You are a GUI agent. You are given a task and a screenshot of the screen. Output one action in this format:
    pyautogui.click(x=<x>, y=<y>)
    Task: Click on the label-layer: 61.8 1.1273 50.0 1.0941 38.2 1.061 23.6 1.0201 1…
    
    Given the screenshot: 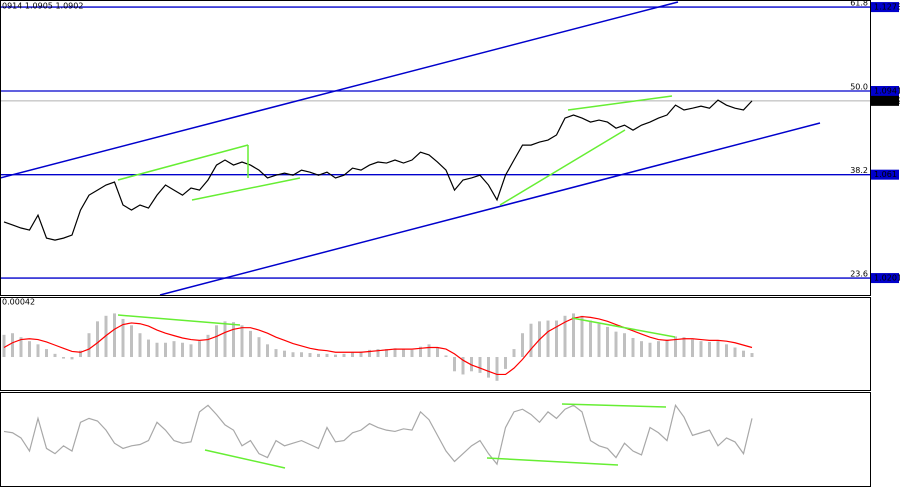 What is the action you would take?
    pyautogui.click(x=875, y=142)
    